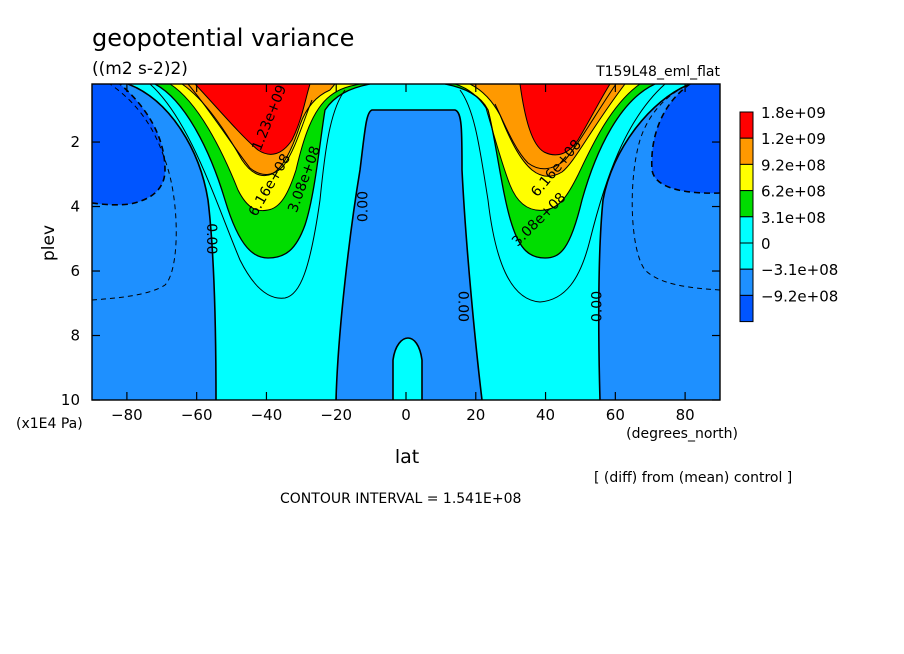 This screenshot has height=654, width=904. Describe the element at coordinates (685, 415) in the screenshot. I see `x-tick-label: 80` at that location.